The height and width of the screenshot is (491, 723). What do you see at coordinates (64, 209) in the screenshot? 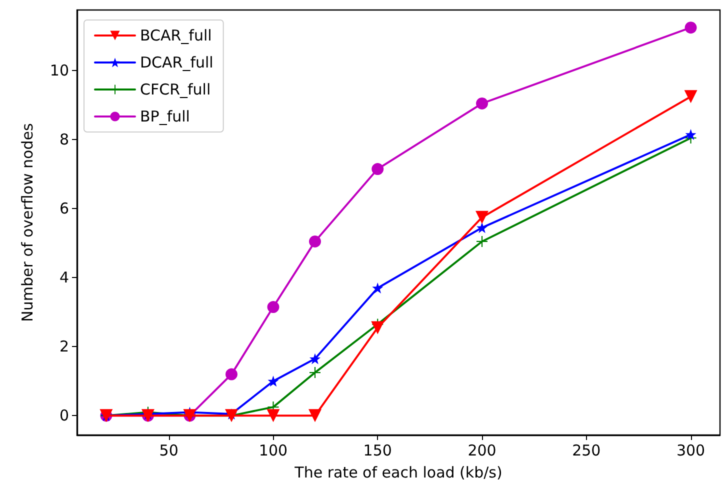
I see `y-tick-label: 6` at bounding box center [64, 209].